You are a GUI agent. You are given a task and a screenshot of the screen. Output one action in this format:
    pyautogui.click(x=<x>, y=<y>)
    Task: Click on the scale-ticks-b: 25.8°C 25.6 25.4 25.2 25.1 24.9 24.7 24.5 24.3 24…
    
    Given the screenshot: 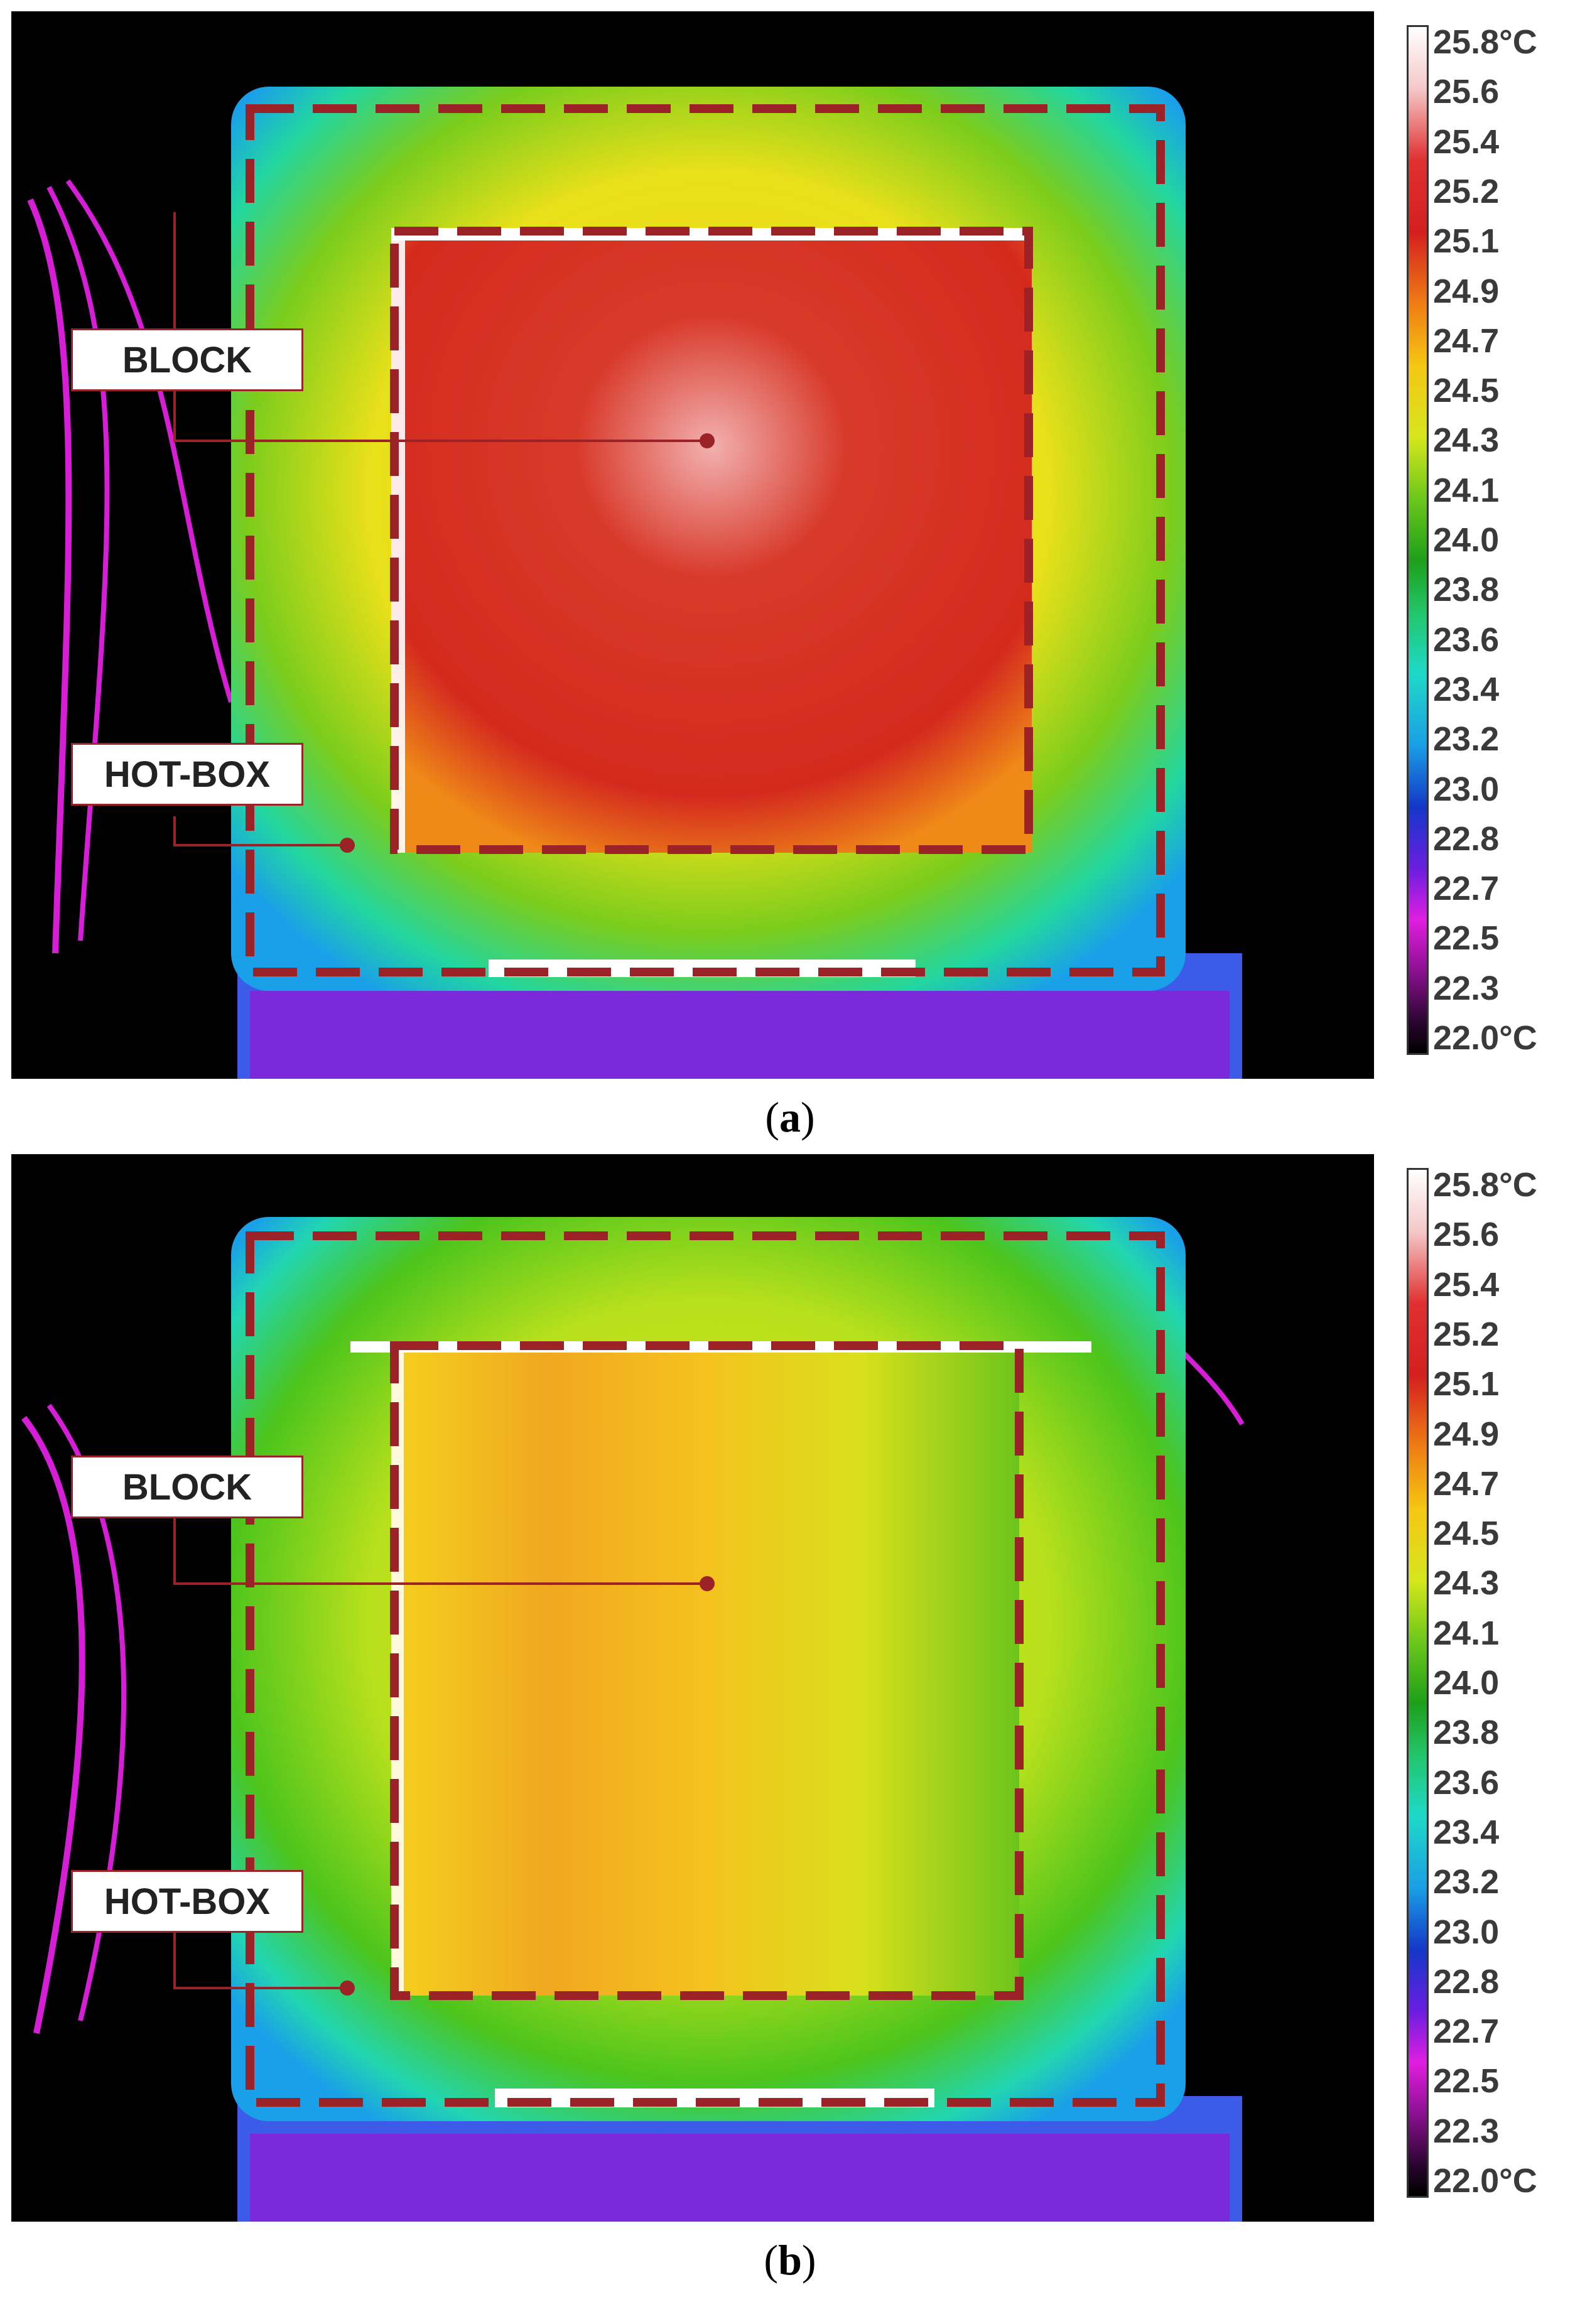 What is the action you would take?
    pyautogui.click(x=1505, y=1683)
    